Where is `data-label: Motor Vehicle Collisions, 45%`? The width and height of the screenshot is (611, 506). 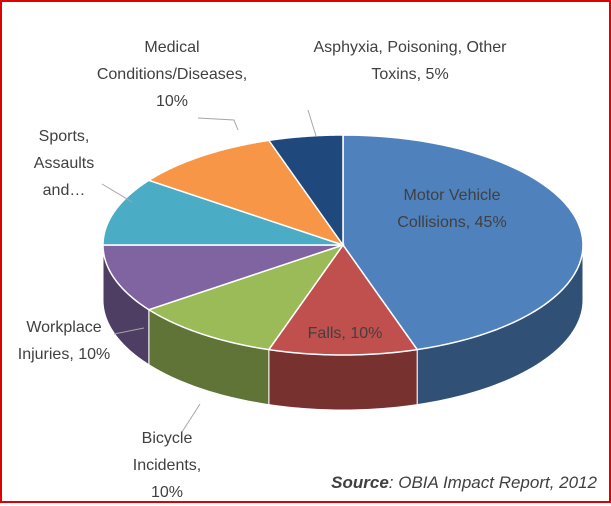 data-label: Motor Vehicle Collisions, 45% is located at coordinates (452, 209).